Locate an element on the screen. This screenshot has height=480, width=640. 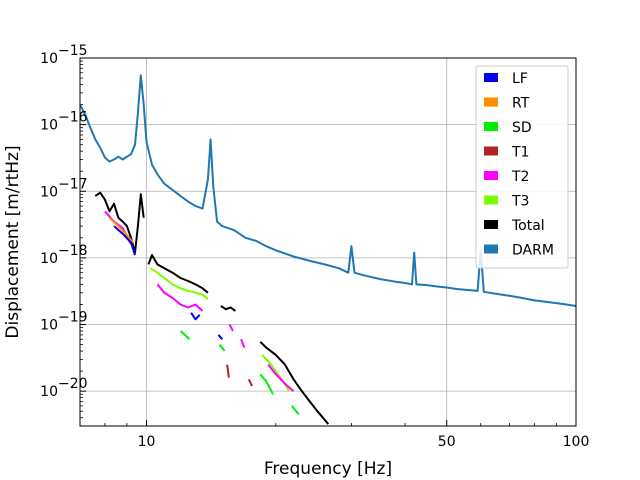
series-line-t3 is located at coordinates (179, 283).